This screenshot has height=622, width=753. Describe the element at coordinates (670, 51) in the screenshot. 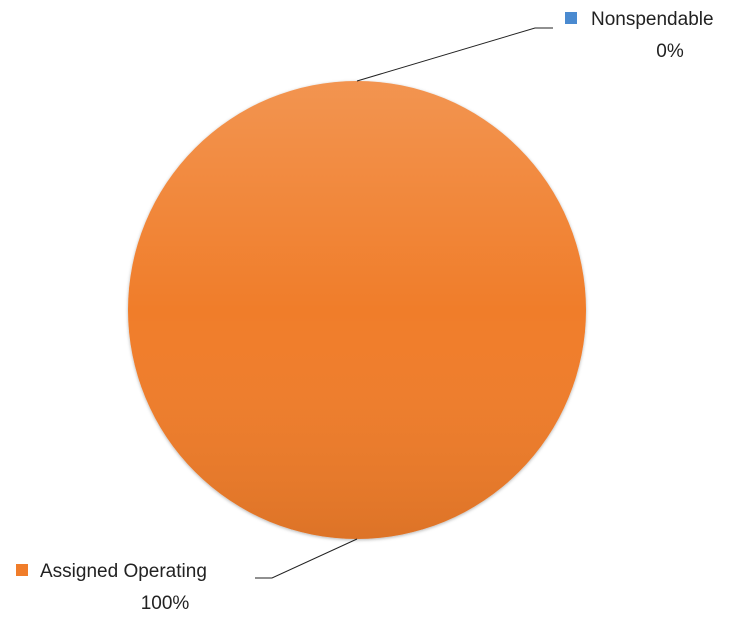

I see `data-label-value: 0%` at that location.